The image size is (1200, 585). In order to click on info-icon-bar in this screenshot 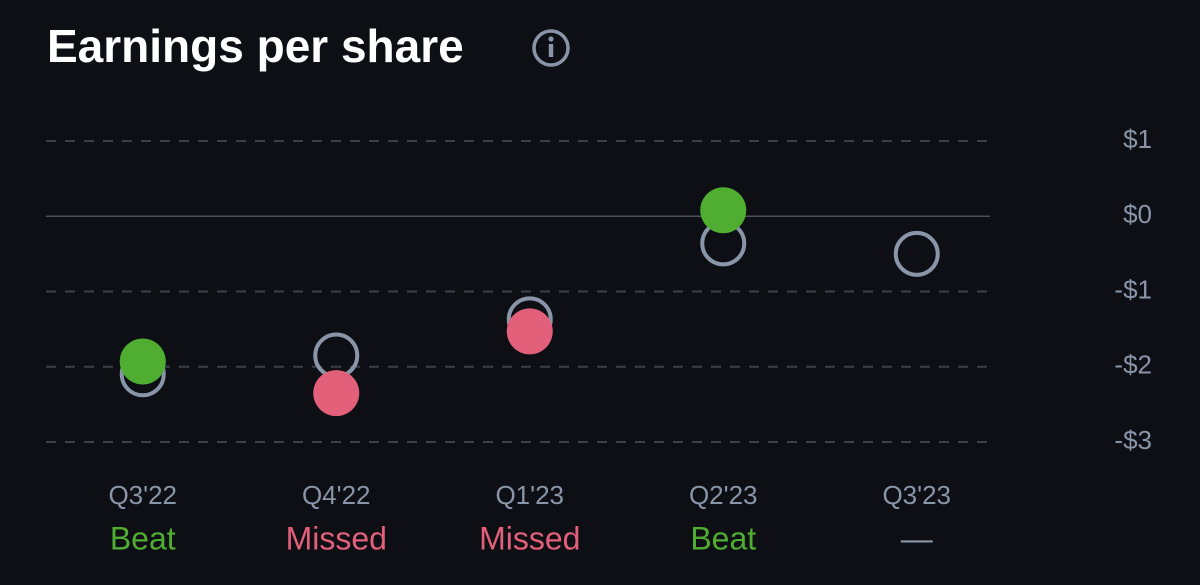, I will do `click(551, 50)`.